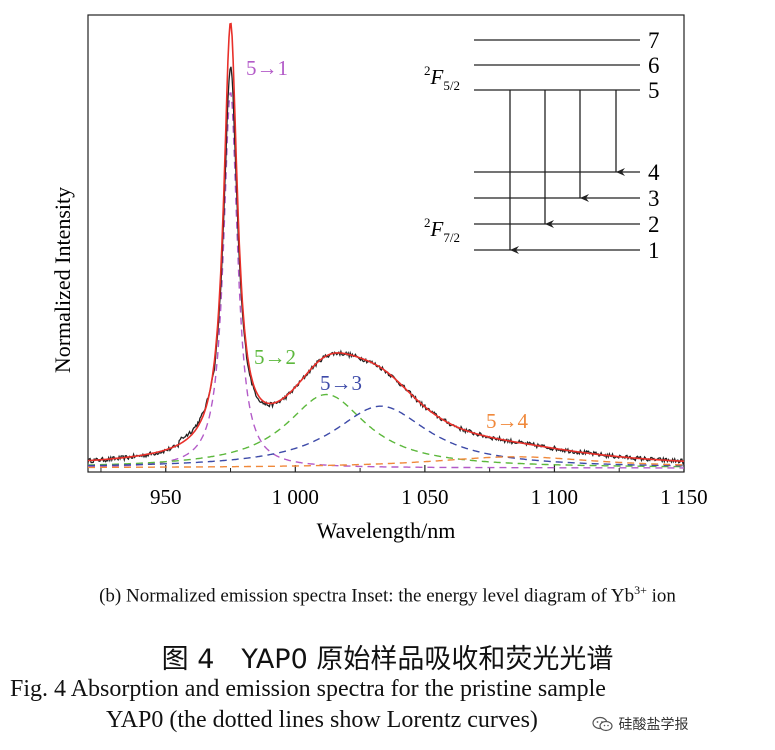 This screenshot has height=750, width=775. I want to click on x-tick-label: 1 100, so click(554, 497).